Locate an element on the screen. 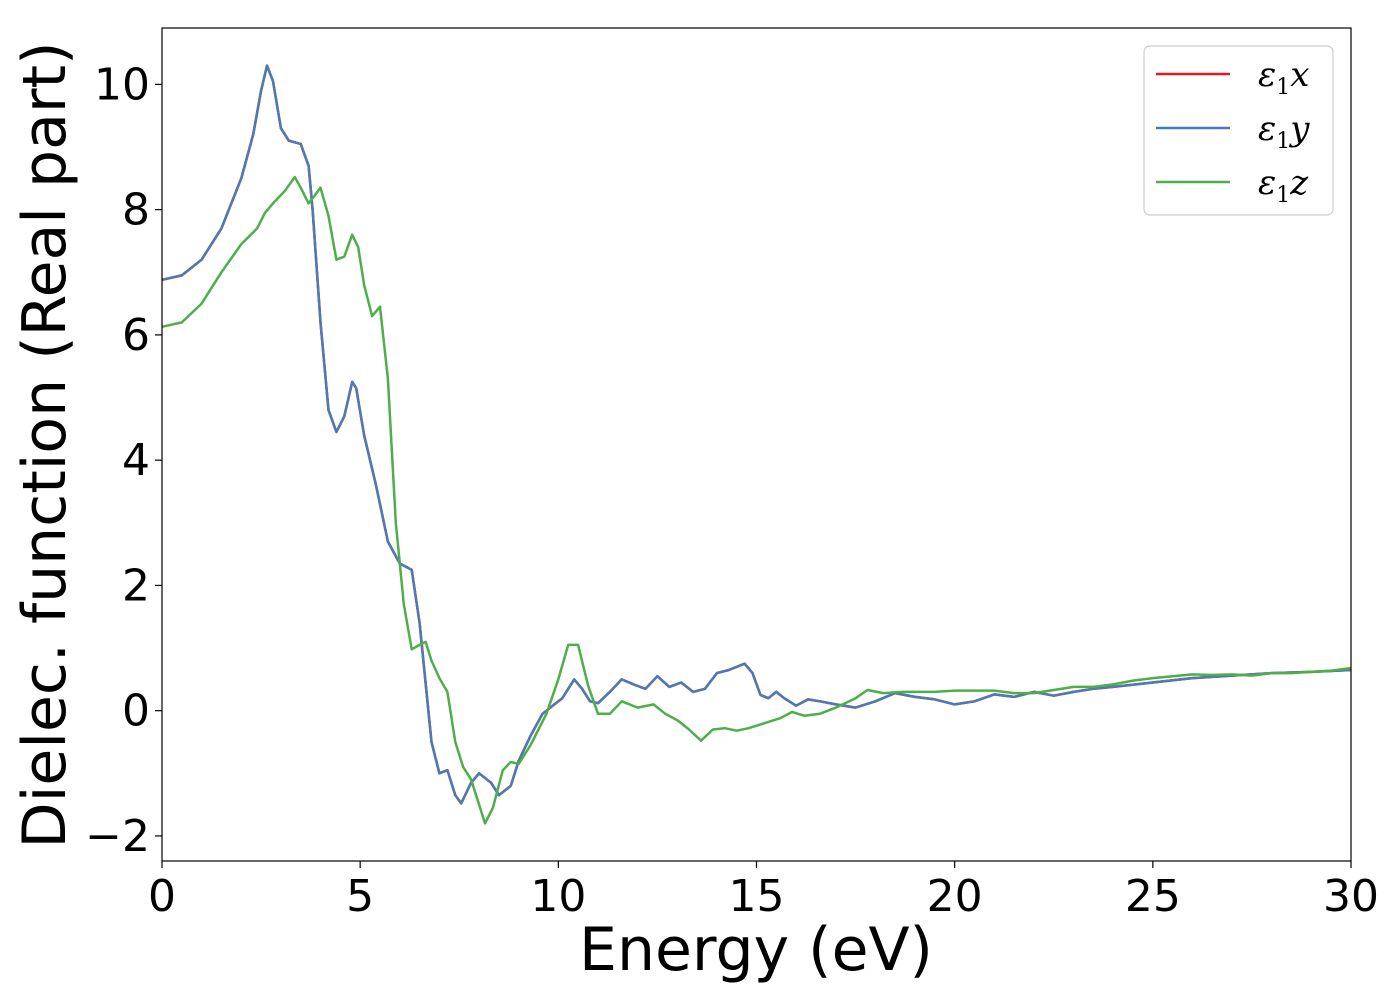  legend-item-z: ε1z is located at coordinates (1232, 185).